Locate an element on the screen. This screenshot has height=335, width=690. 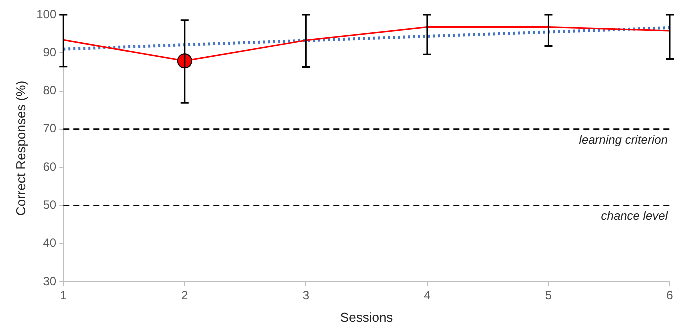
y-tick-label: 100 is located at coordinates (46, 14).